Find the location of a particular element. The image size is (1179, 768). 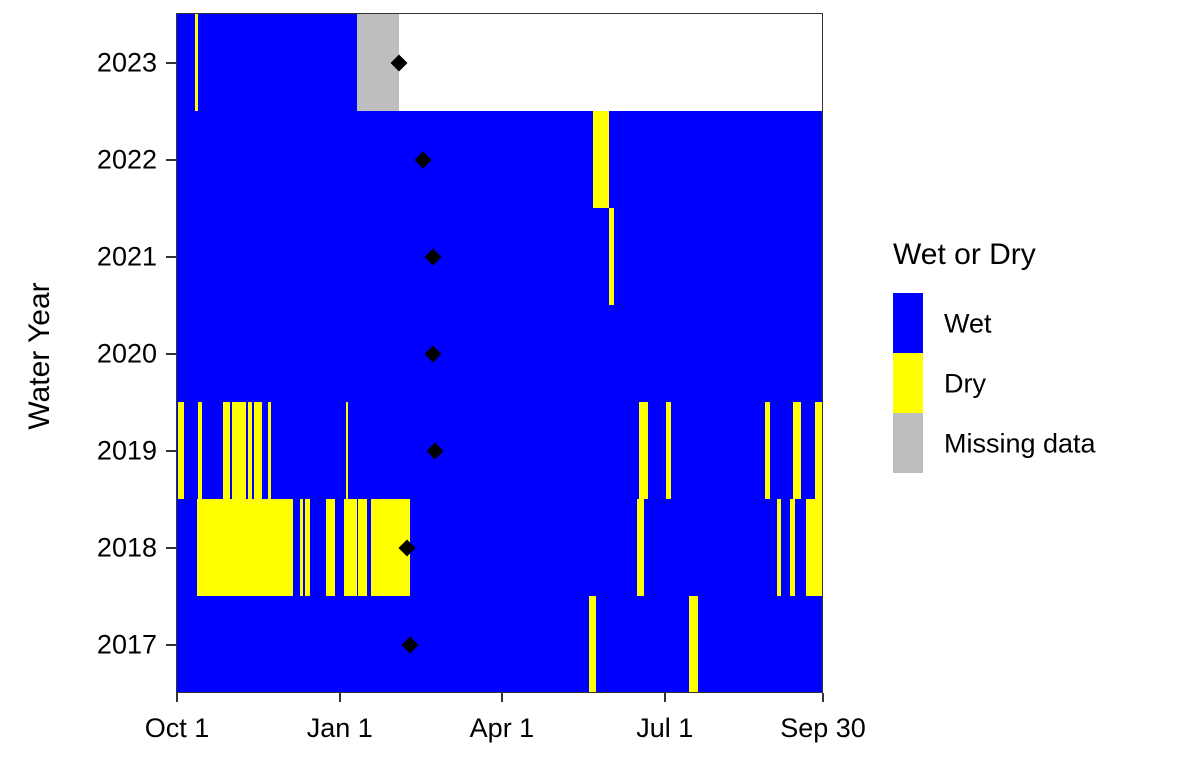

segment-wet is located at coordinates (267, 62).